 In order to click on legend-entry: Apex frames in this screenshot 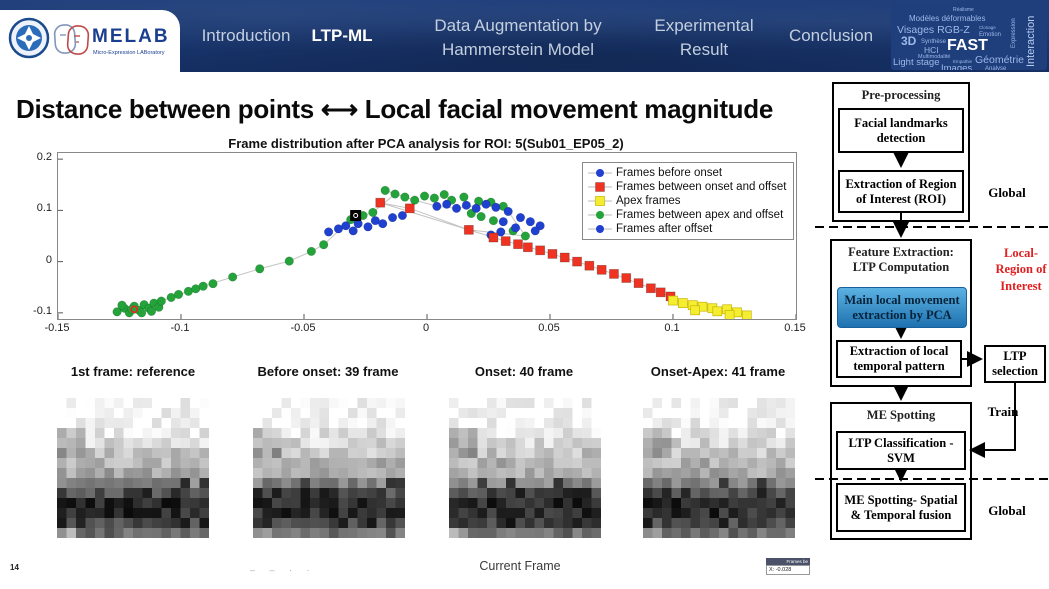, I will do `click(688, 201)`.